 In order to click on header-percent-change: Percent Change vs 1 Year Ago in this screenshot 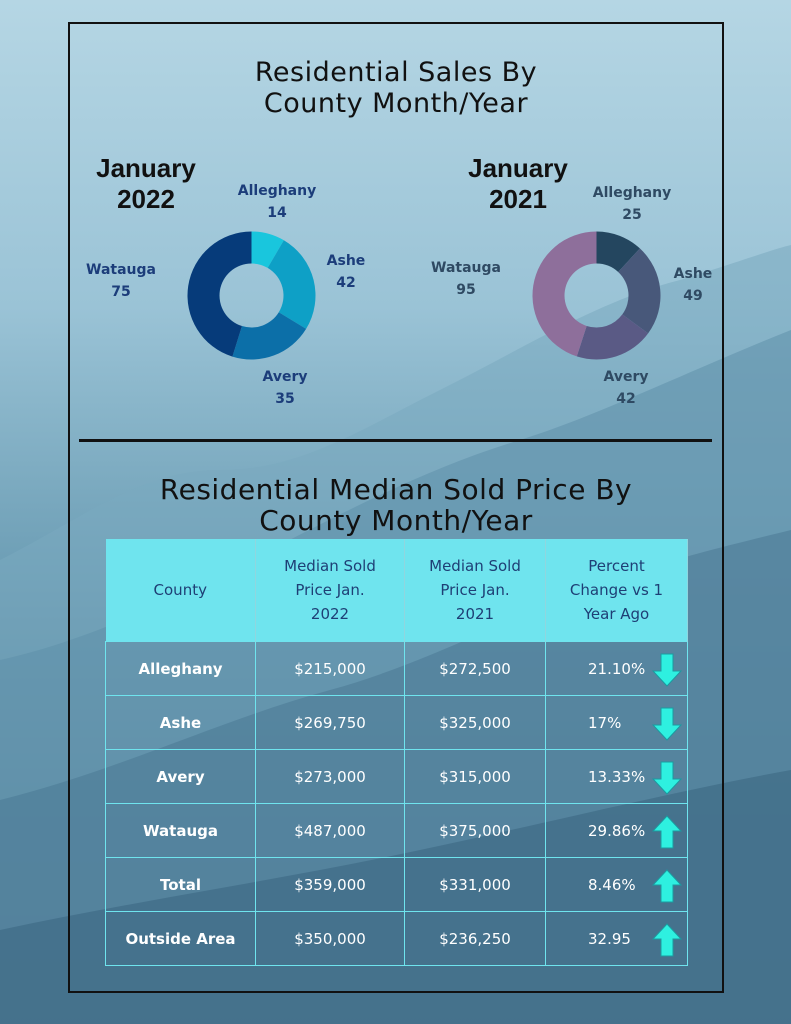, I will do `click(616, 590)`.